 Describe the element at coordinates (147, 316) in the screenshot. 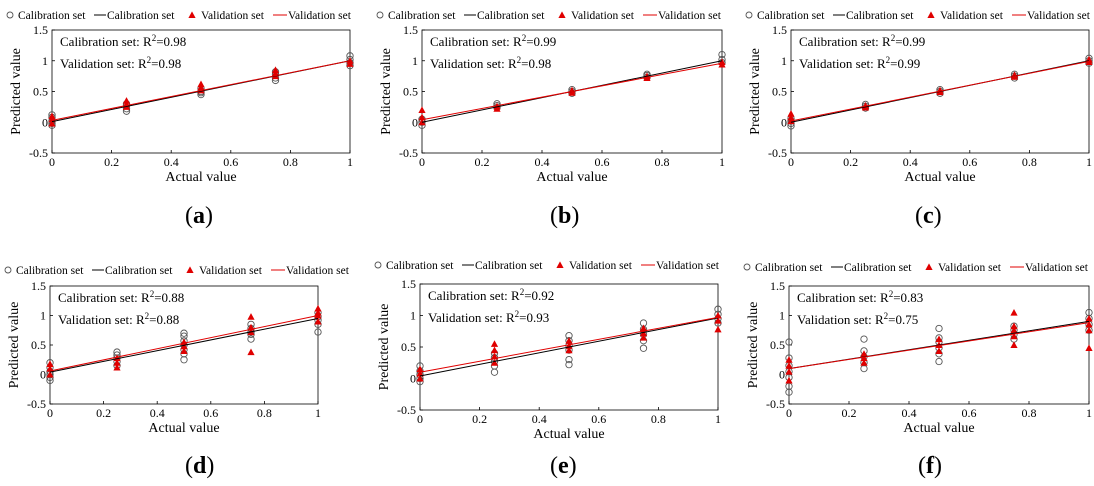

I see `annotation-validation-superscript-d: 2` at that location.